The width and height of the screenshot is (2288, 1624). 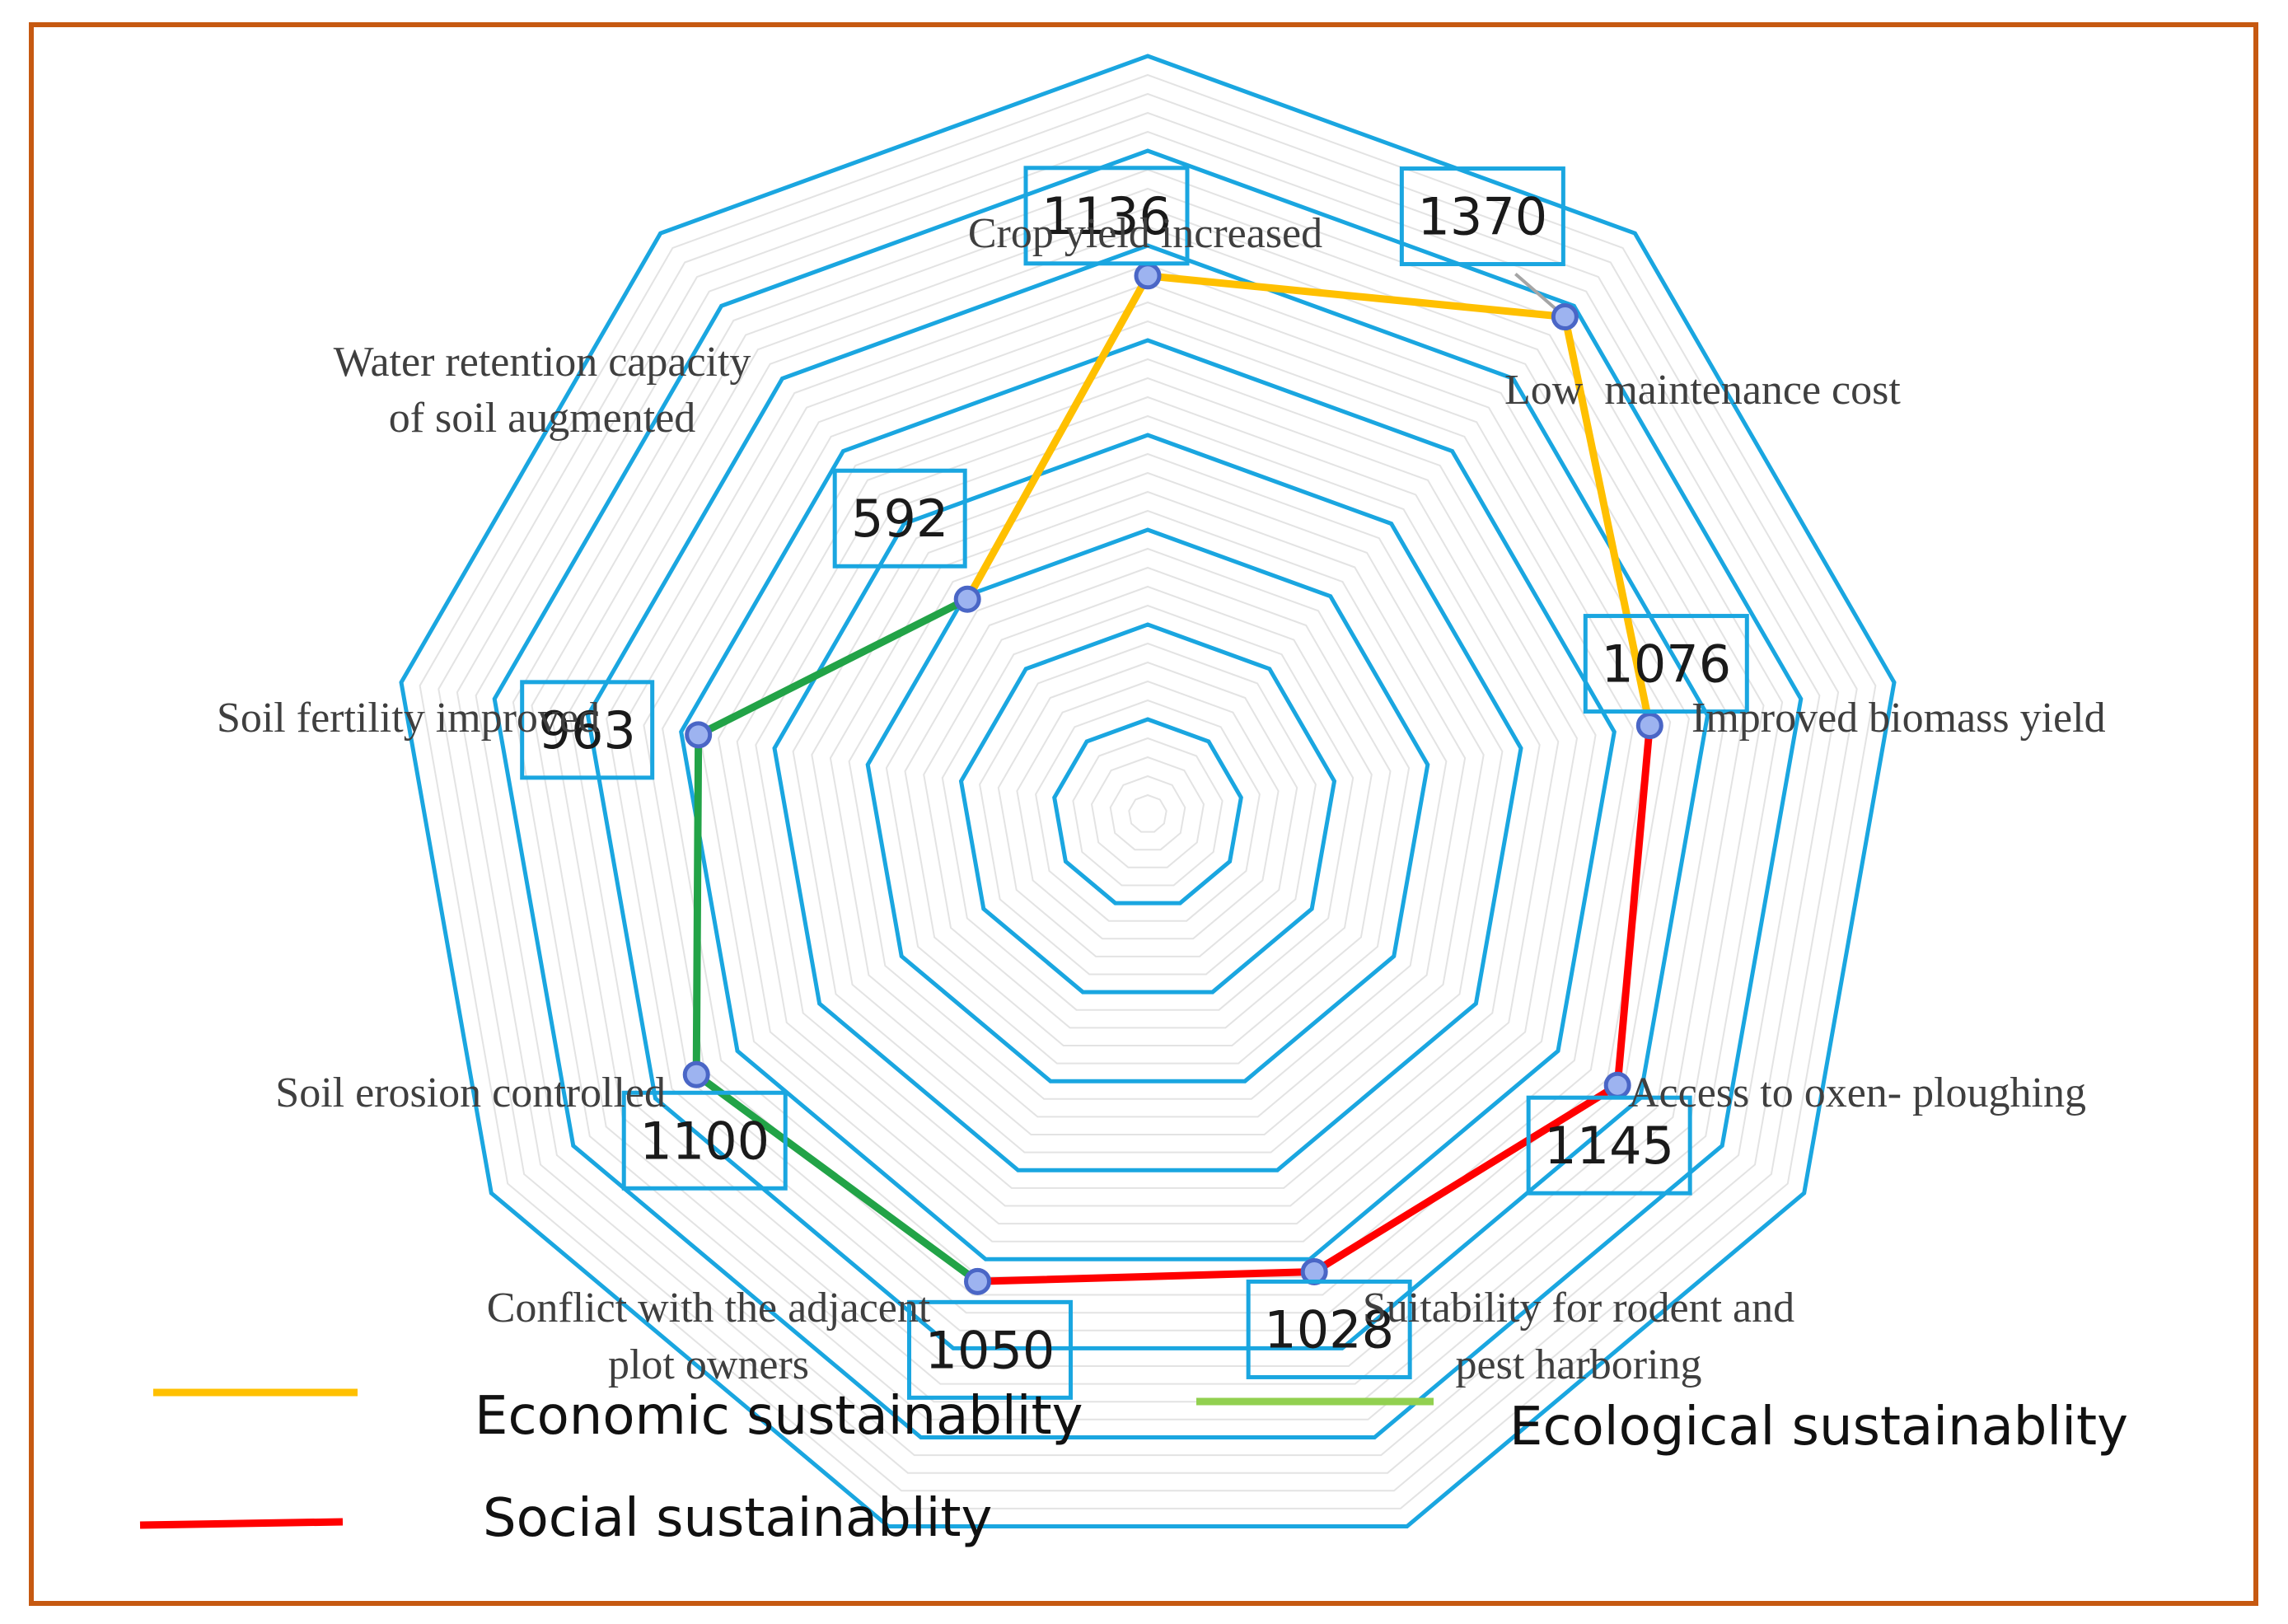 I want to click on axis-label-crop-yield: Crop yield increased, so click(x=1145, y=233).